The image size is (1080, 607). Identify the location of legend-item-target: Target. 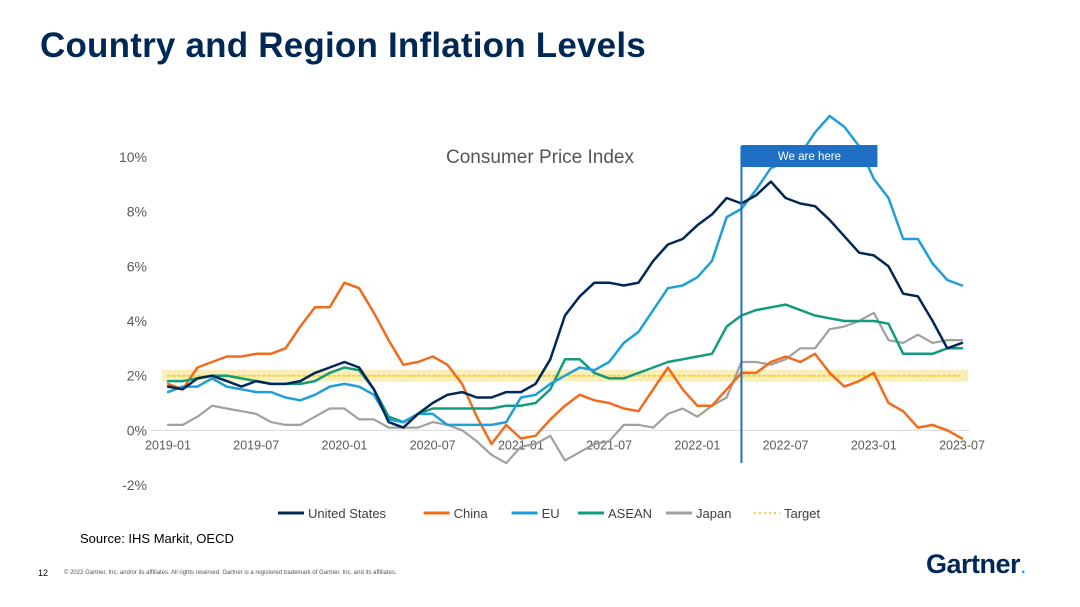
(787, 513).